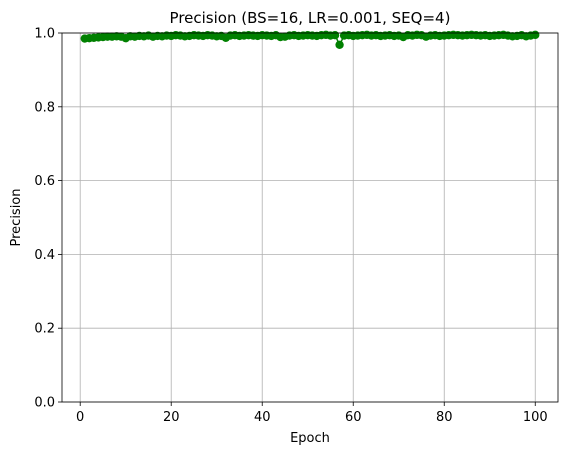  Describe the element at coordinates (44, 403) in the screenshot. I see `y-tick-label: 0.0` at that location.